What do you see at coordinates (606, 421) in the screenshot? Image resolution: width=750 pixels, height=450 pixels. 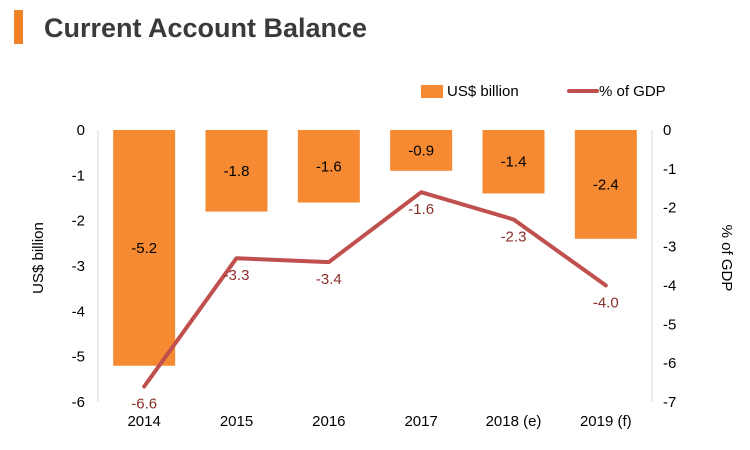 I see `x-tick-label: 2019 (f)` at bounding box center [606, 421].